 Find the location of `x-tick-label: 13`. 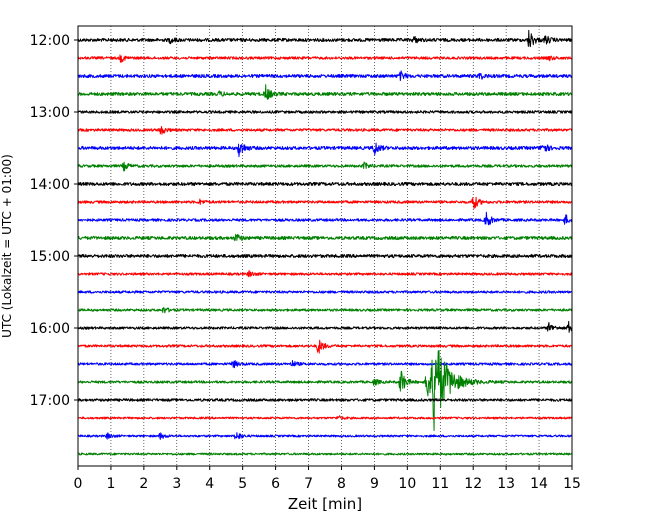

x-tick-label: 13 is located at coordinates (506, 484).